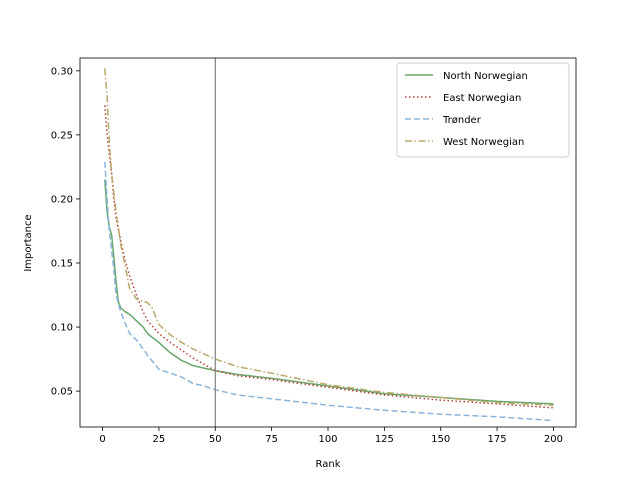 This screenshot has height=480, width=640. Describe the element at coordinates (384, 439) in the screenshot. I see `x-tick-label: 125` at that location.